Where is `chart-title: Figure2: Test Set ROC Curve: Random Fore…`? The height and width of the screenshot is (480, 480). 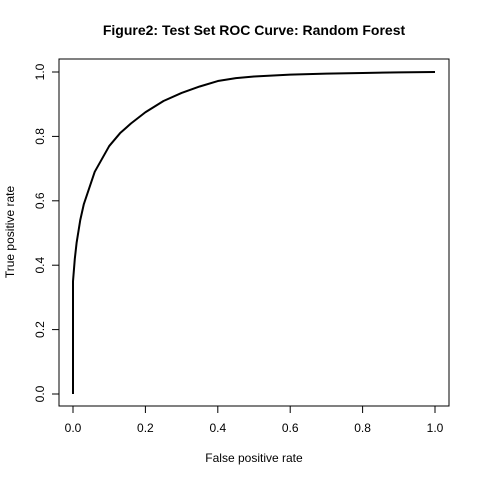 chart-title: Figure2: Test Set ROC Curve: Random Fore… is located at coordinates (254, 30).